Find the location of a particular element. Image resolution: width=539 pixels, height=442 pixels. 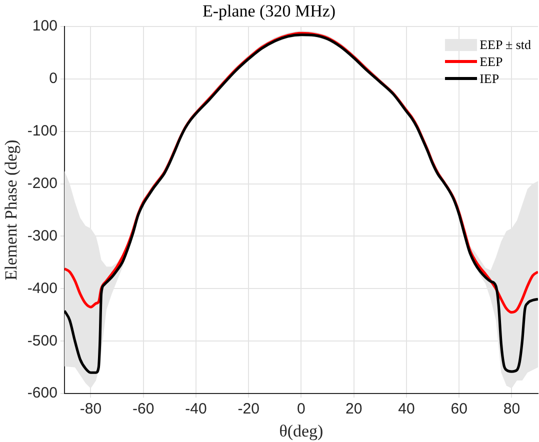

y-tick-label: -200 is located at coordinates (42, 183).